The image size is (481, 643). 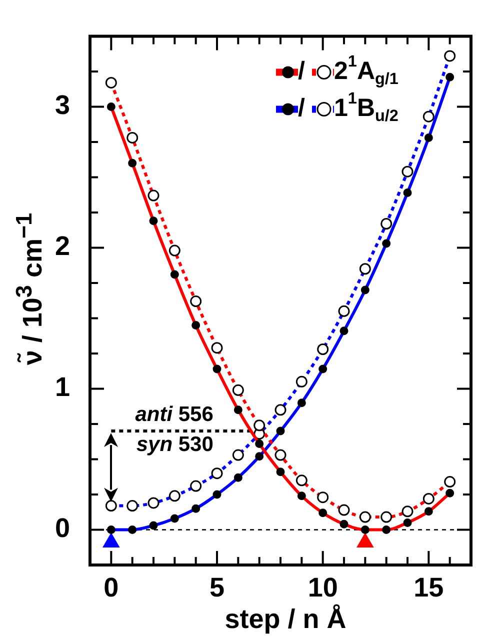 What do you see at coordinates (62, 387) in the screenshot?
I see `y-tick-label: 1` at bounding box center [62, 387].